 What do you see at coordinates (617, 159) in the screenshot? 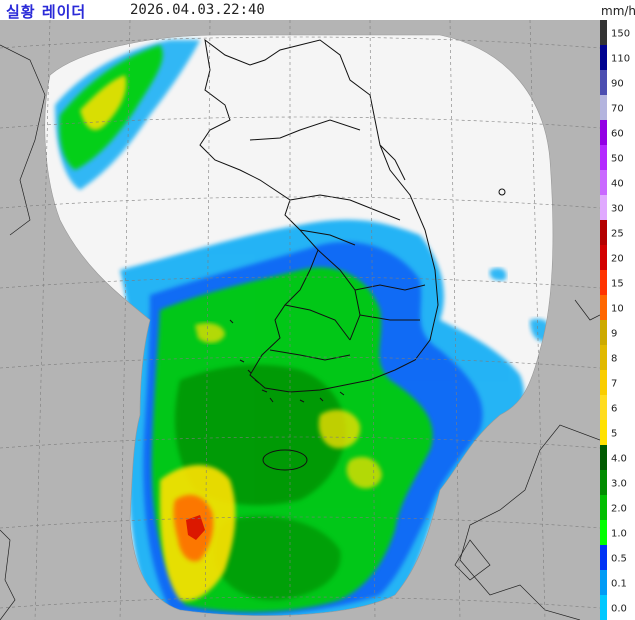
I see `legend-label: 50` at bounding box center [617, 159].